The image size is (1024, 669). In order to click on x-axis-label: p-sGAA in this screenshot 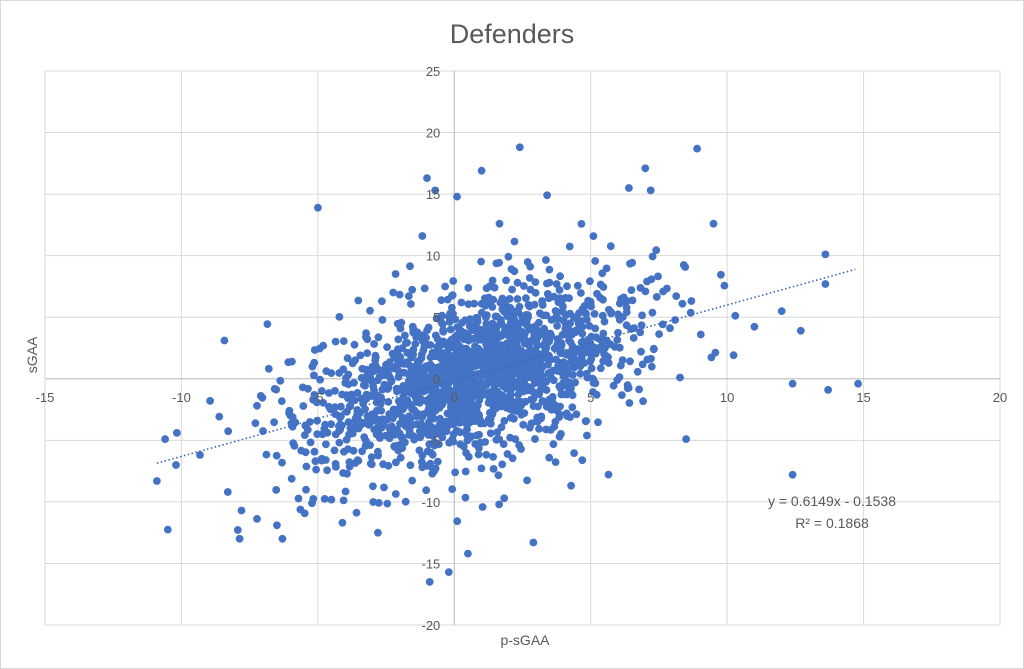, I will do `click(525, 640)`.